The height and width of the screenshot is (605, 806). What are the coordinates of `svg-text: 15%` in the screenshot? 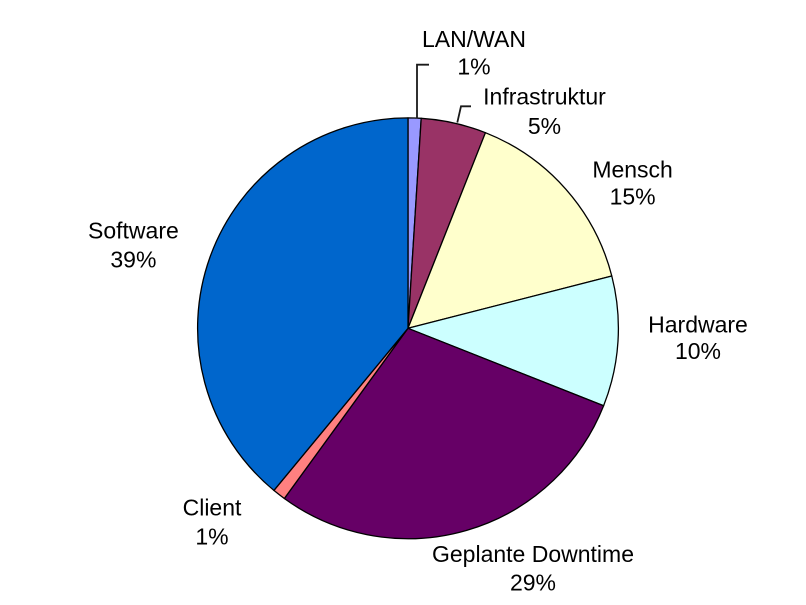 It's located at (633, 196).